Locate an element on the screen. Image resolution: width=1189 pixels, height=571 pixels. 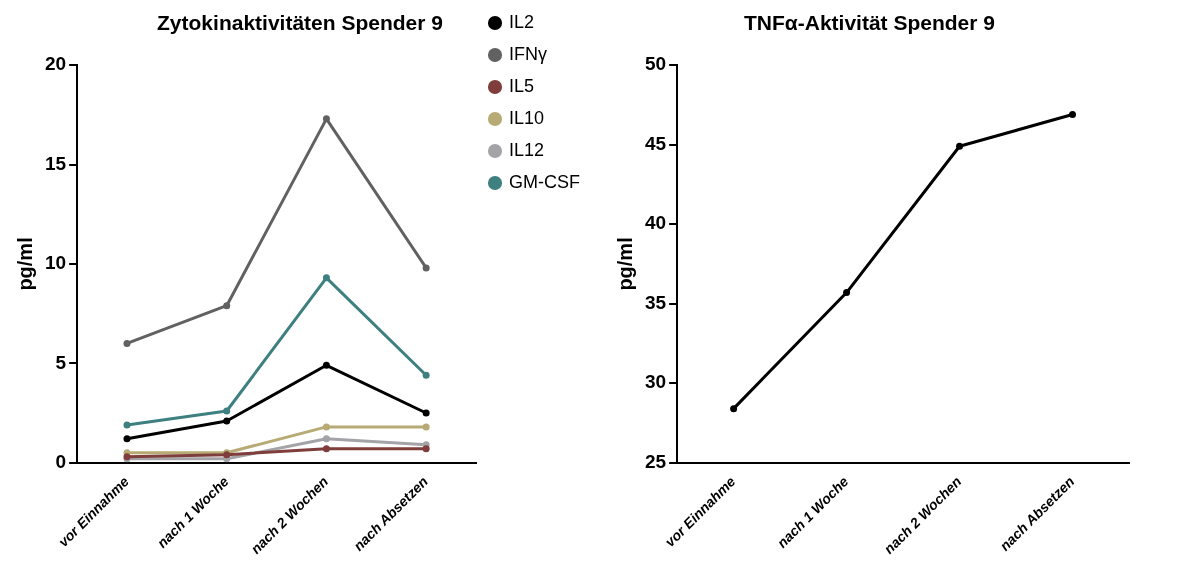
y-tick-label: 15 is located at coordinates (55, 163).